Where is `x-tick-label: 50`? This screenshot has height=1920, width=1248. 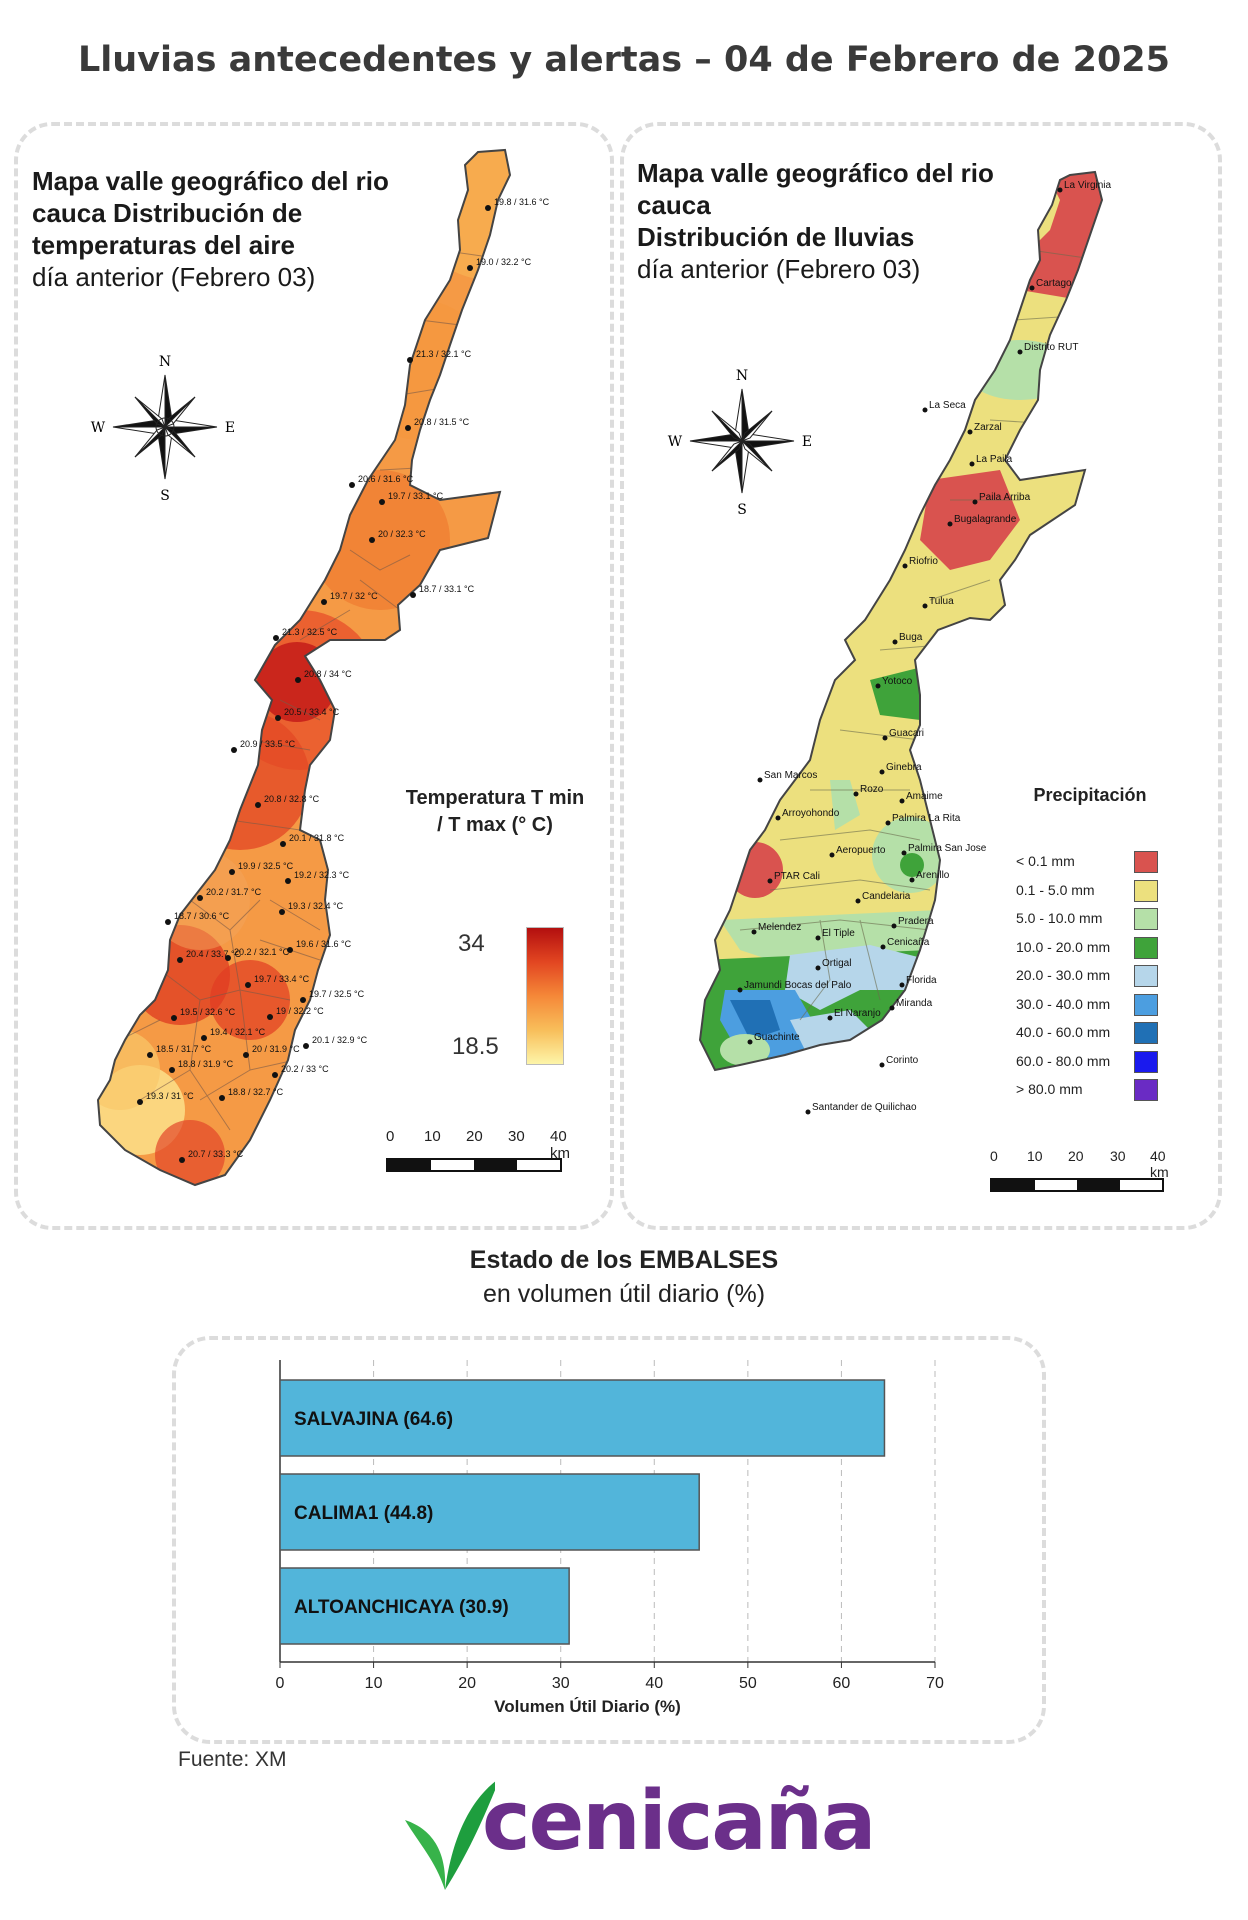 x-tick-label: 50 is located at coordinates (748, 1683).